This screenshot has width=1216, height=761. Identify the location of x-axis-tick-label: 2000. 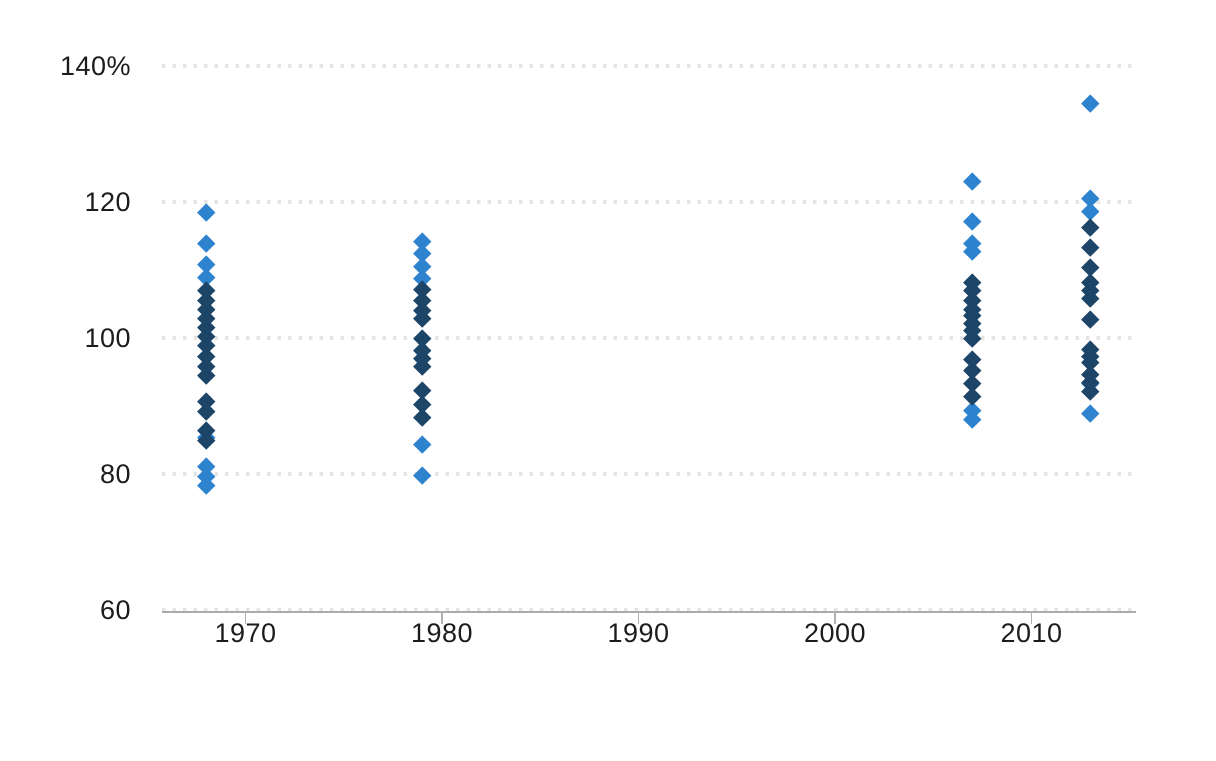
(835, 633).